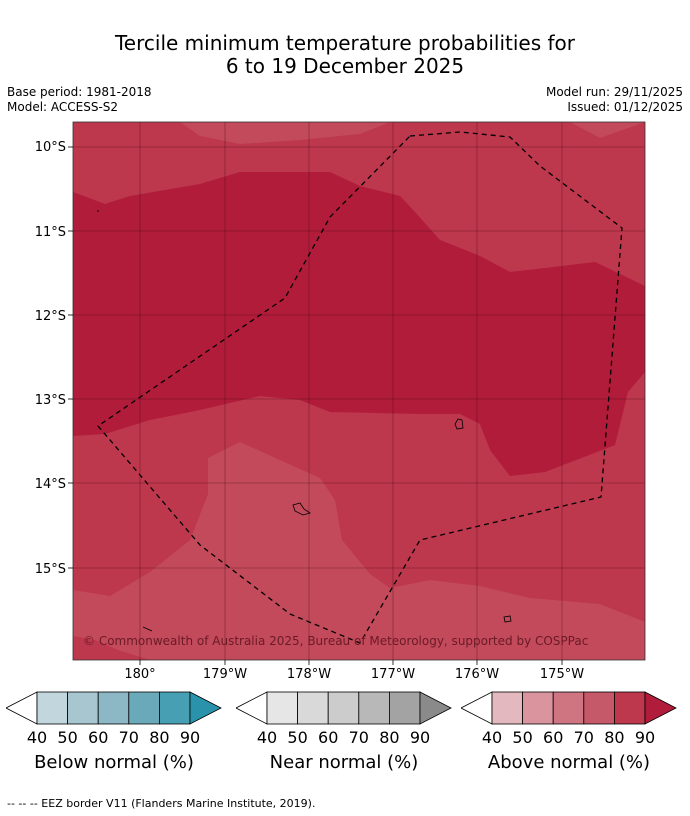 Image resolution: width=690 pixels, height=816 pixels. I want to click on lat-label-12s: 12°S, so click(50, 316).